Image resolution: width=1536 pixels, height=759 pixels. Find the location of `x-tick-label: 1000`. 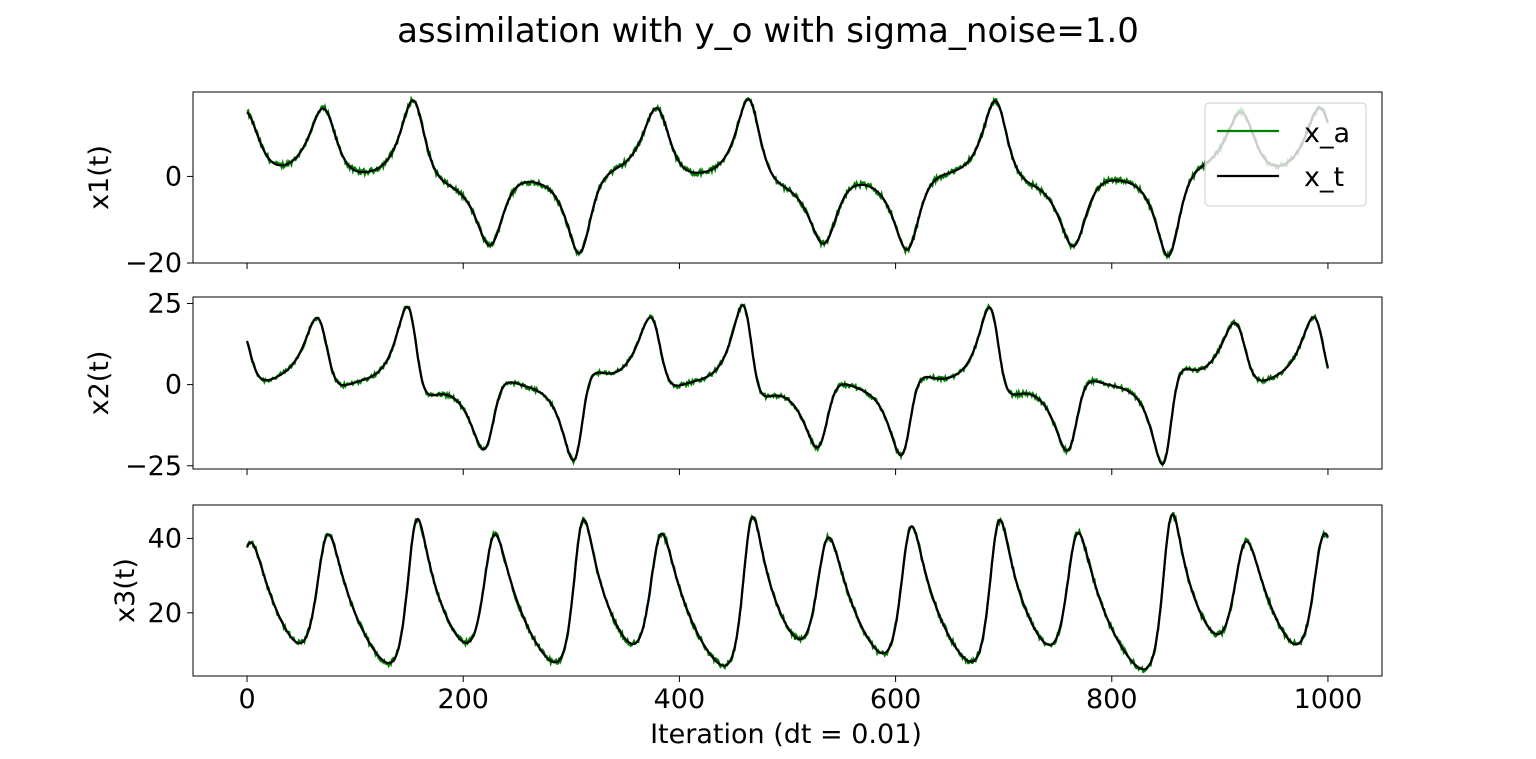

x-tick-label: 1000 is located at coordinates (1328, 699).